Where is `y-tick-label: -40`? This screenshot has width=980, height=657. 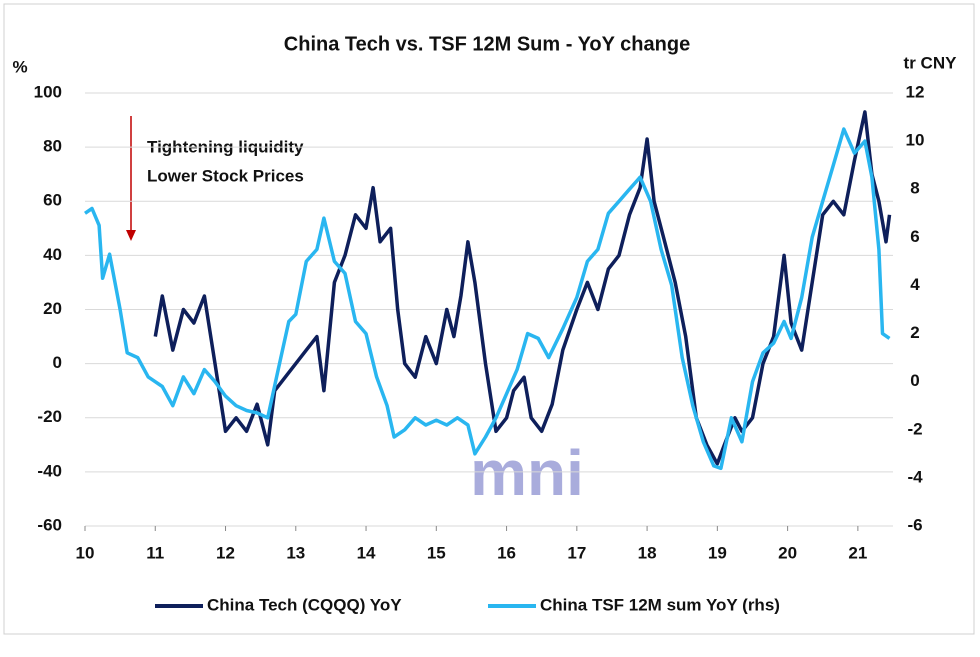 y-tick-label: -40 is located at coordinates (49, 470).